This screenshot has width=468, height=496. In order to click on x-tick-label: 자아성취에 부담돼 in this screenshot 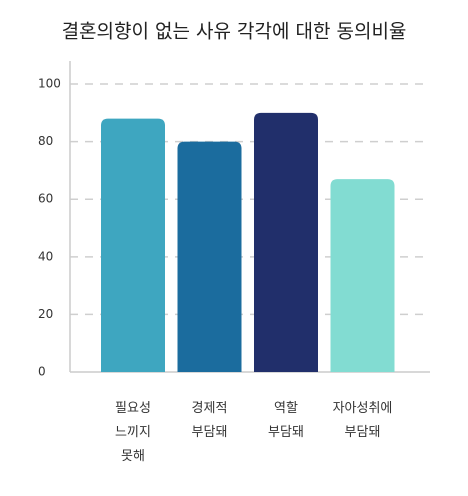, I will do `click(363, 420)`.